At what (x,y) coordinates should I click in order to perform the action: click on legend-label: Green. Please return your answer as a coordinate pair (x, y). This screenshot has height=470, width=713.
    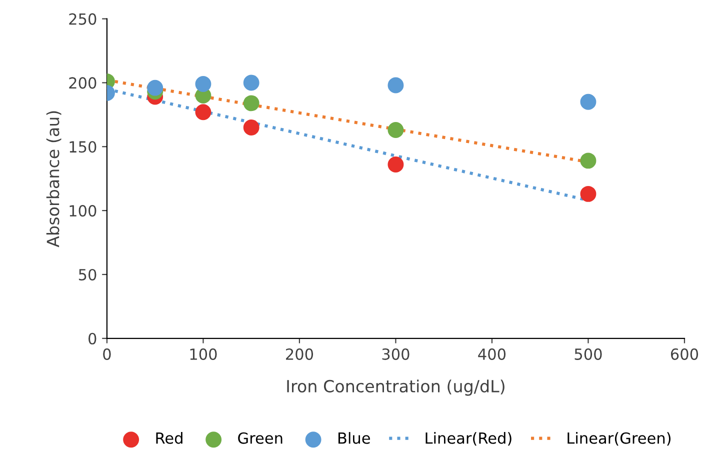
    Looking at the image, I should click on (260, 438).